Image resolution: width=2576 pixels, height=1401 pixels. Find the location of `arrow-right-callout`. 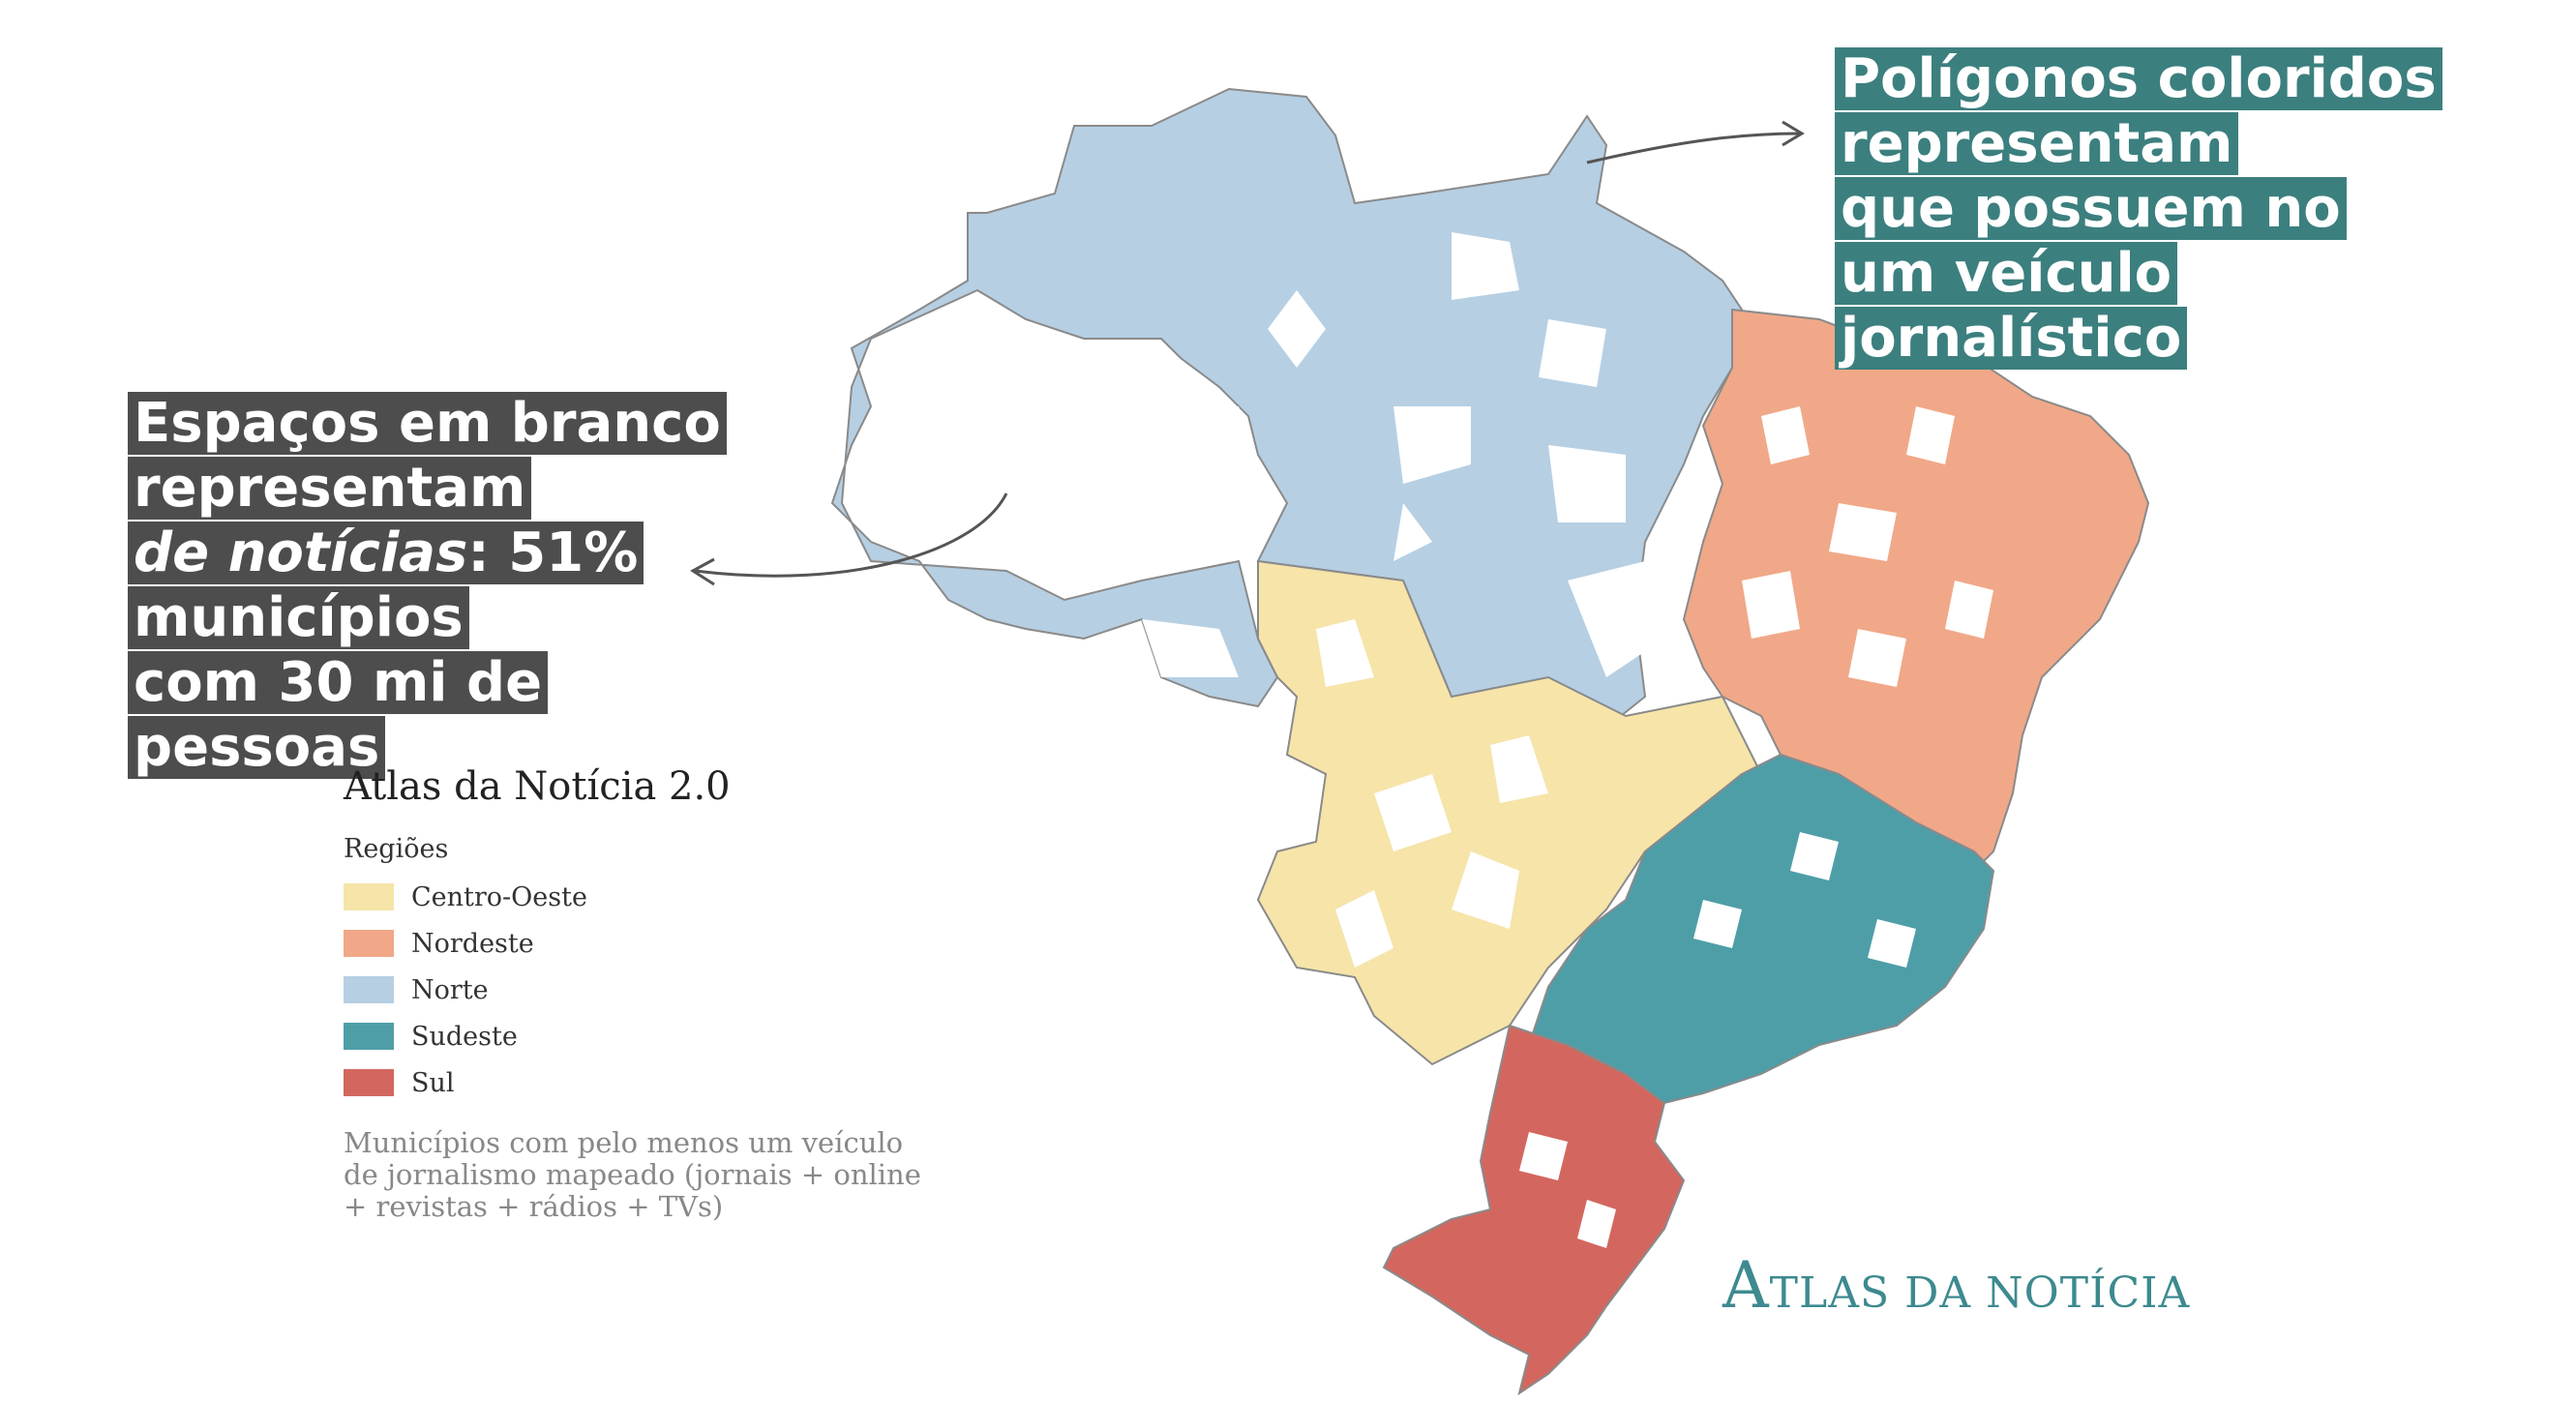

arrow-right-callout is located at coordinates (1695, 142).